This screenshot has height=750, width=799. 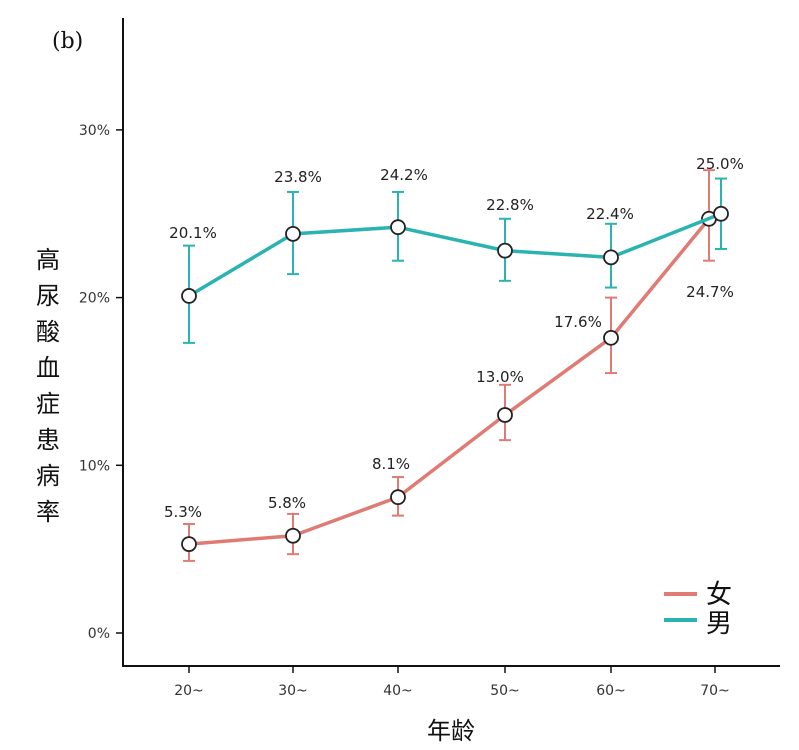 I want to click on y-axis-title-char: 酸, so click(x=48, y=332).